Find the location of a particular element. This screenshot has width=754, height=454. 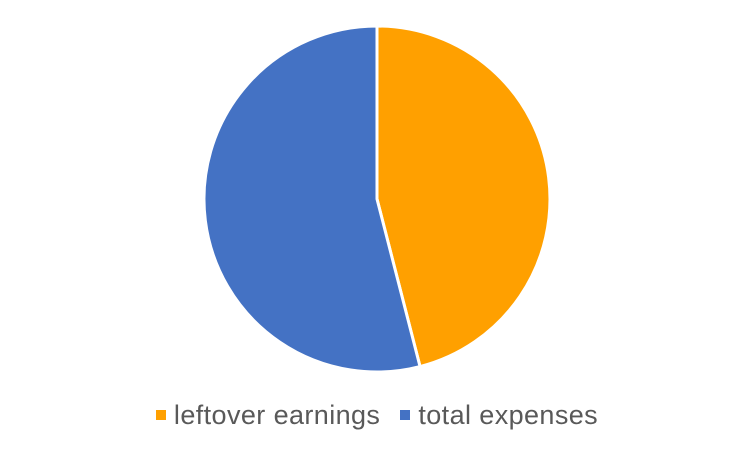

chart-legend: leftover earnings total expenses is located at coordinates (377, 415).